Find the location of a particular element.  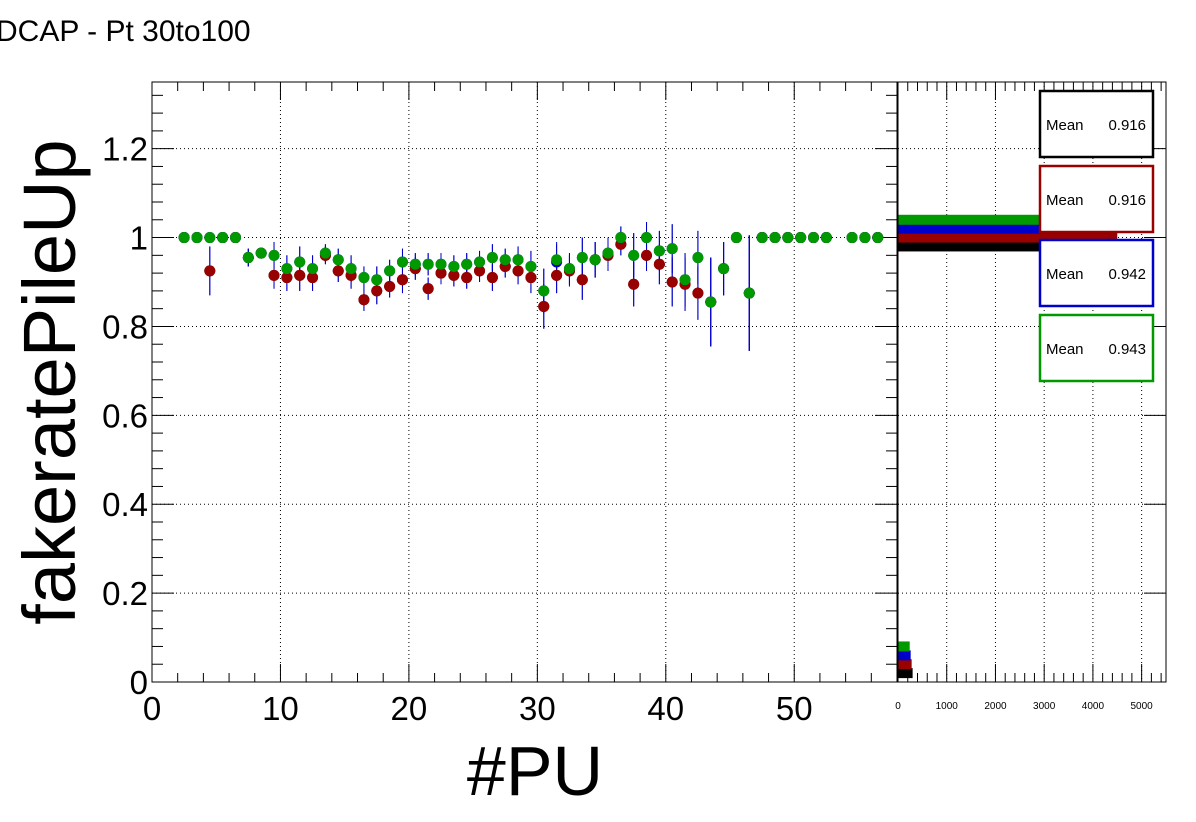

x-tick-label: 30 is located at coordinates (537, 708).